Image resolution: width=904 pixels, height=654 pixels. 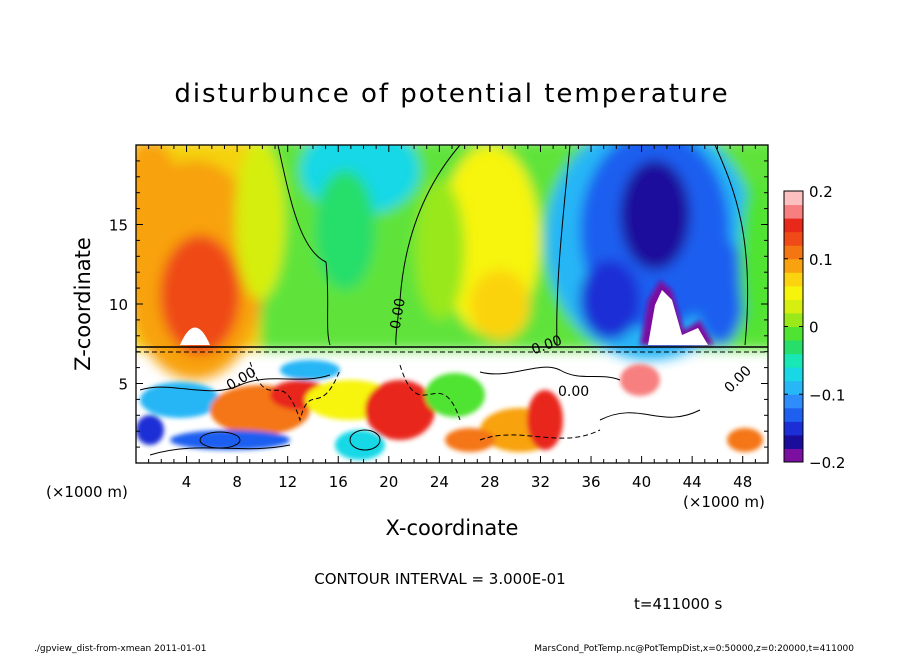 I want to click on y-axis-label: Z-coordinate, so click(x=83, y=304).